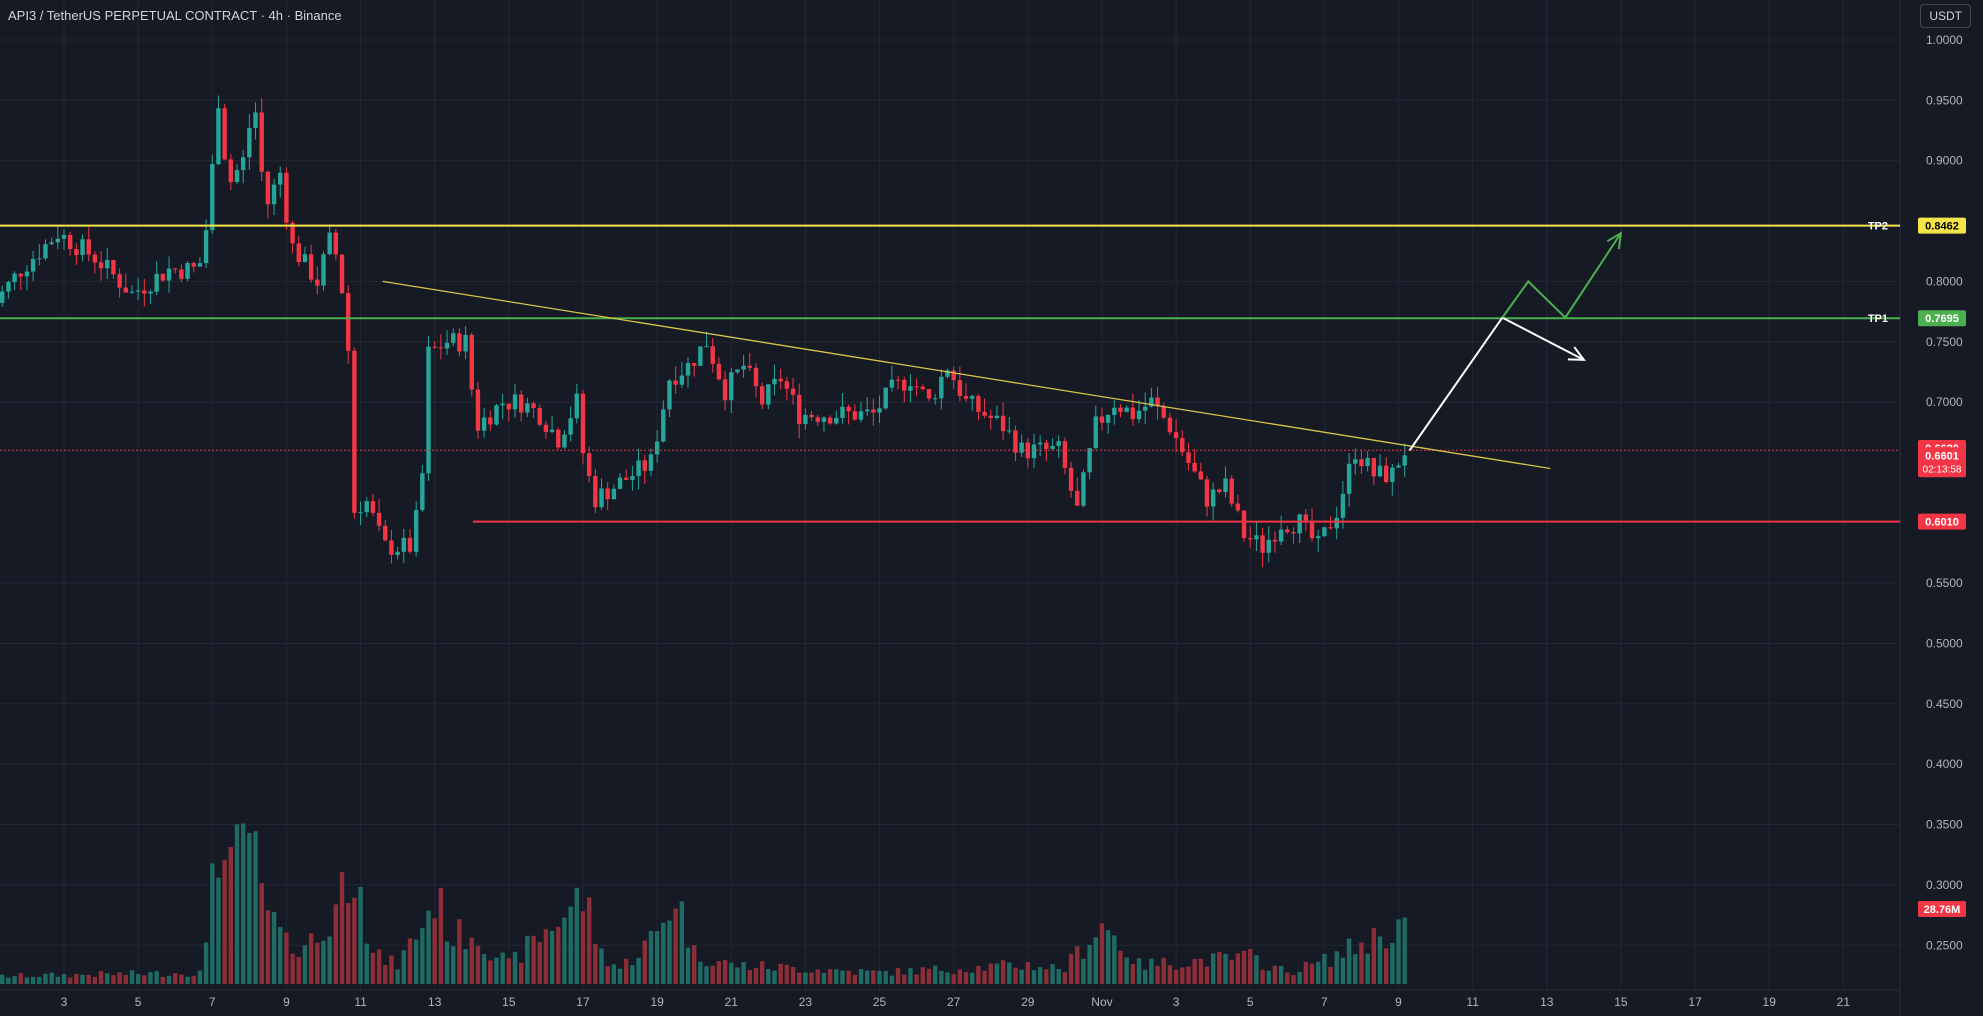 The height and width of the screenshot is (1016, 1983). I want to click on currency-selector: USDT, so click(1945, 16).